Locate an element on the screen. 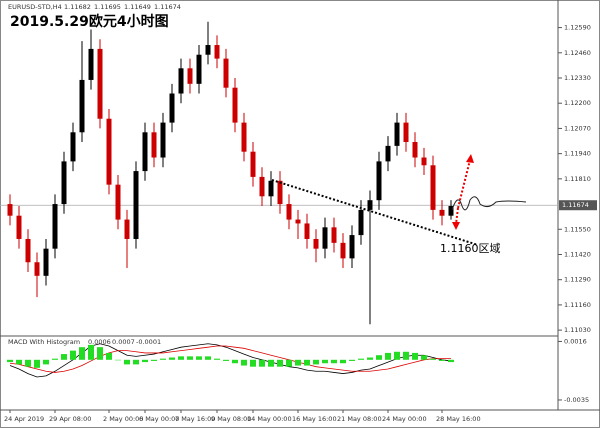 Image resolution: width=600 pixels, height=428 pixels. macd-line is located at coordinates (230, 359).